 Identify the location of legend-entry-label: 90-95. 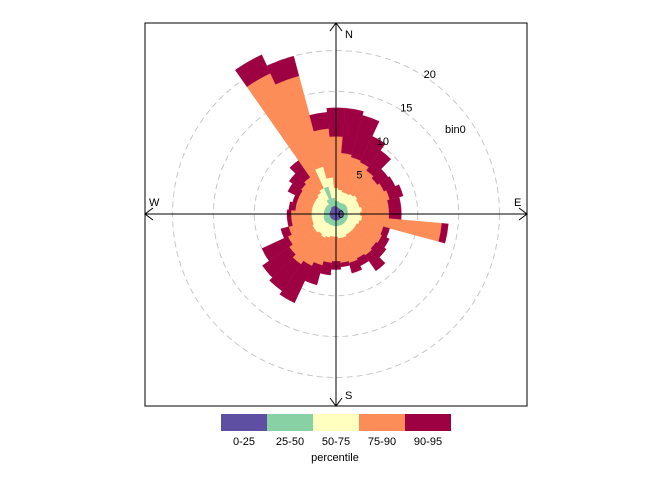
(428, 442).